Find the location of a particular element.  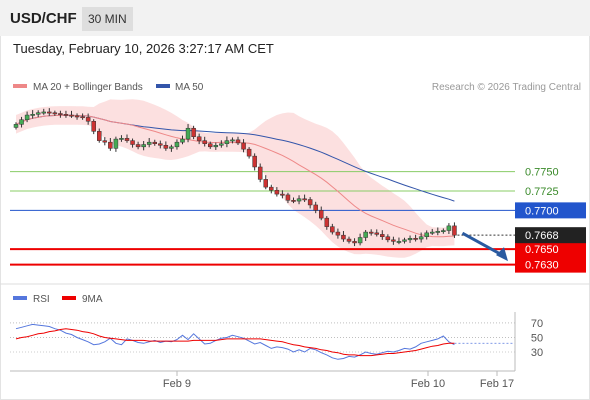

rsi-tick-label: 30 is located at coordinates (537, 353).